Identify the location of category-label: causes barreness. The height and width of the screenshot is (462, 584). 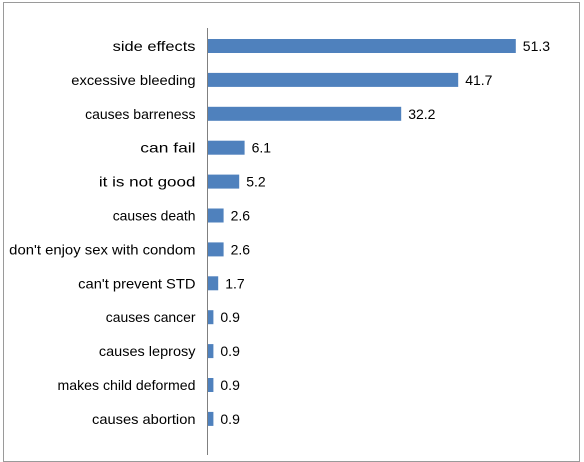
(140, 114).